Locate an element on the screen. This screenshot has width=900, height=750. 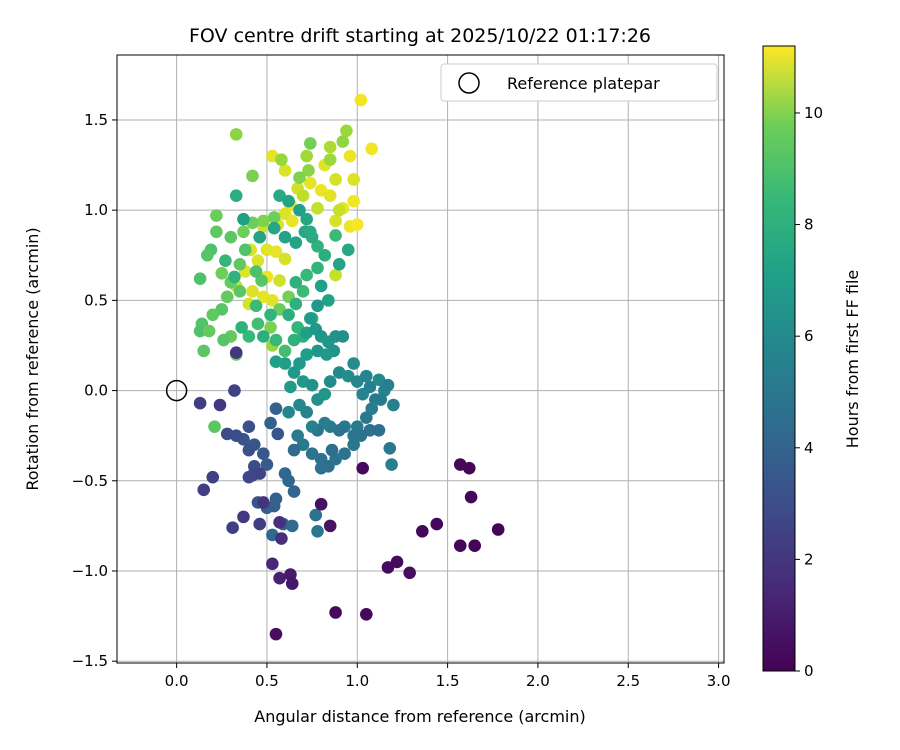
colorbar-ticks: 0 2 4 6 8 10 is located at coordinates (809, 392).